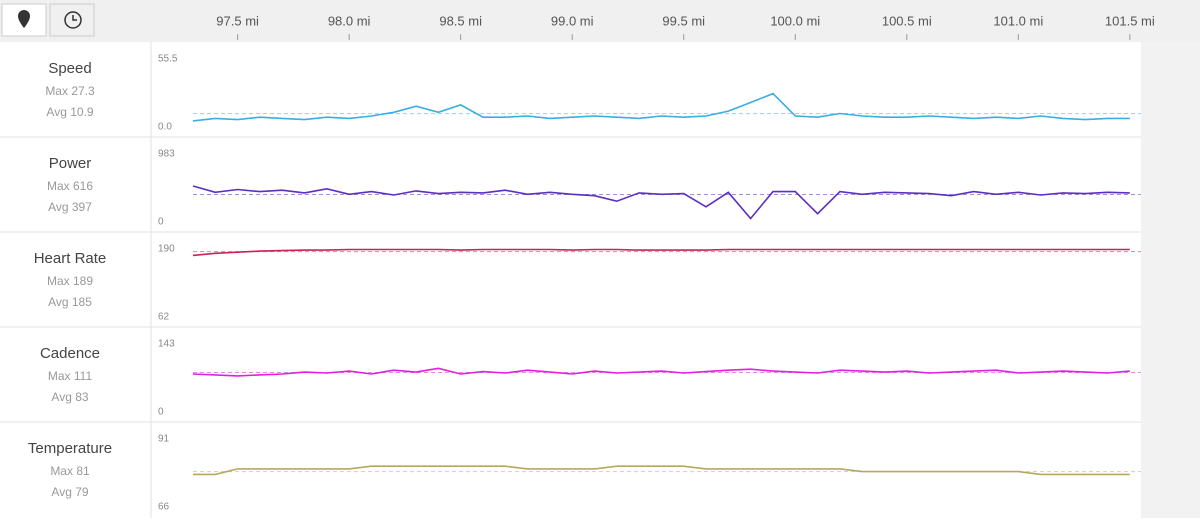 The height and width of the screenshot is (523, 1200). What do you see at coordinates (70, 207) in the screenshot?
I see `avg-stat: Avg 397` at bounding box center [70, 207].